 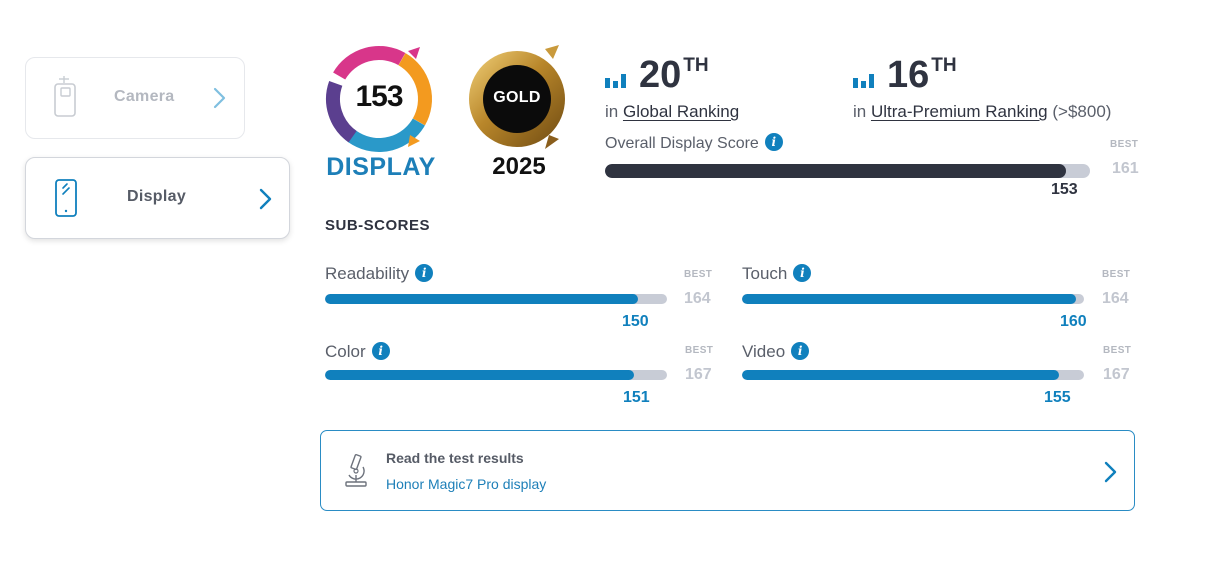 I want to click on gold-badge-label: GOLD, so click(x=517, y=97).